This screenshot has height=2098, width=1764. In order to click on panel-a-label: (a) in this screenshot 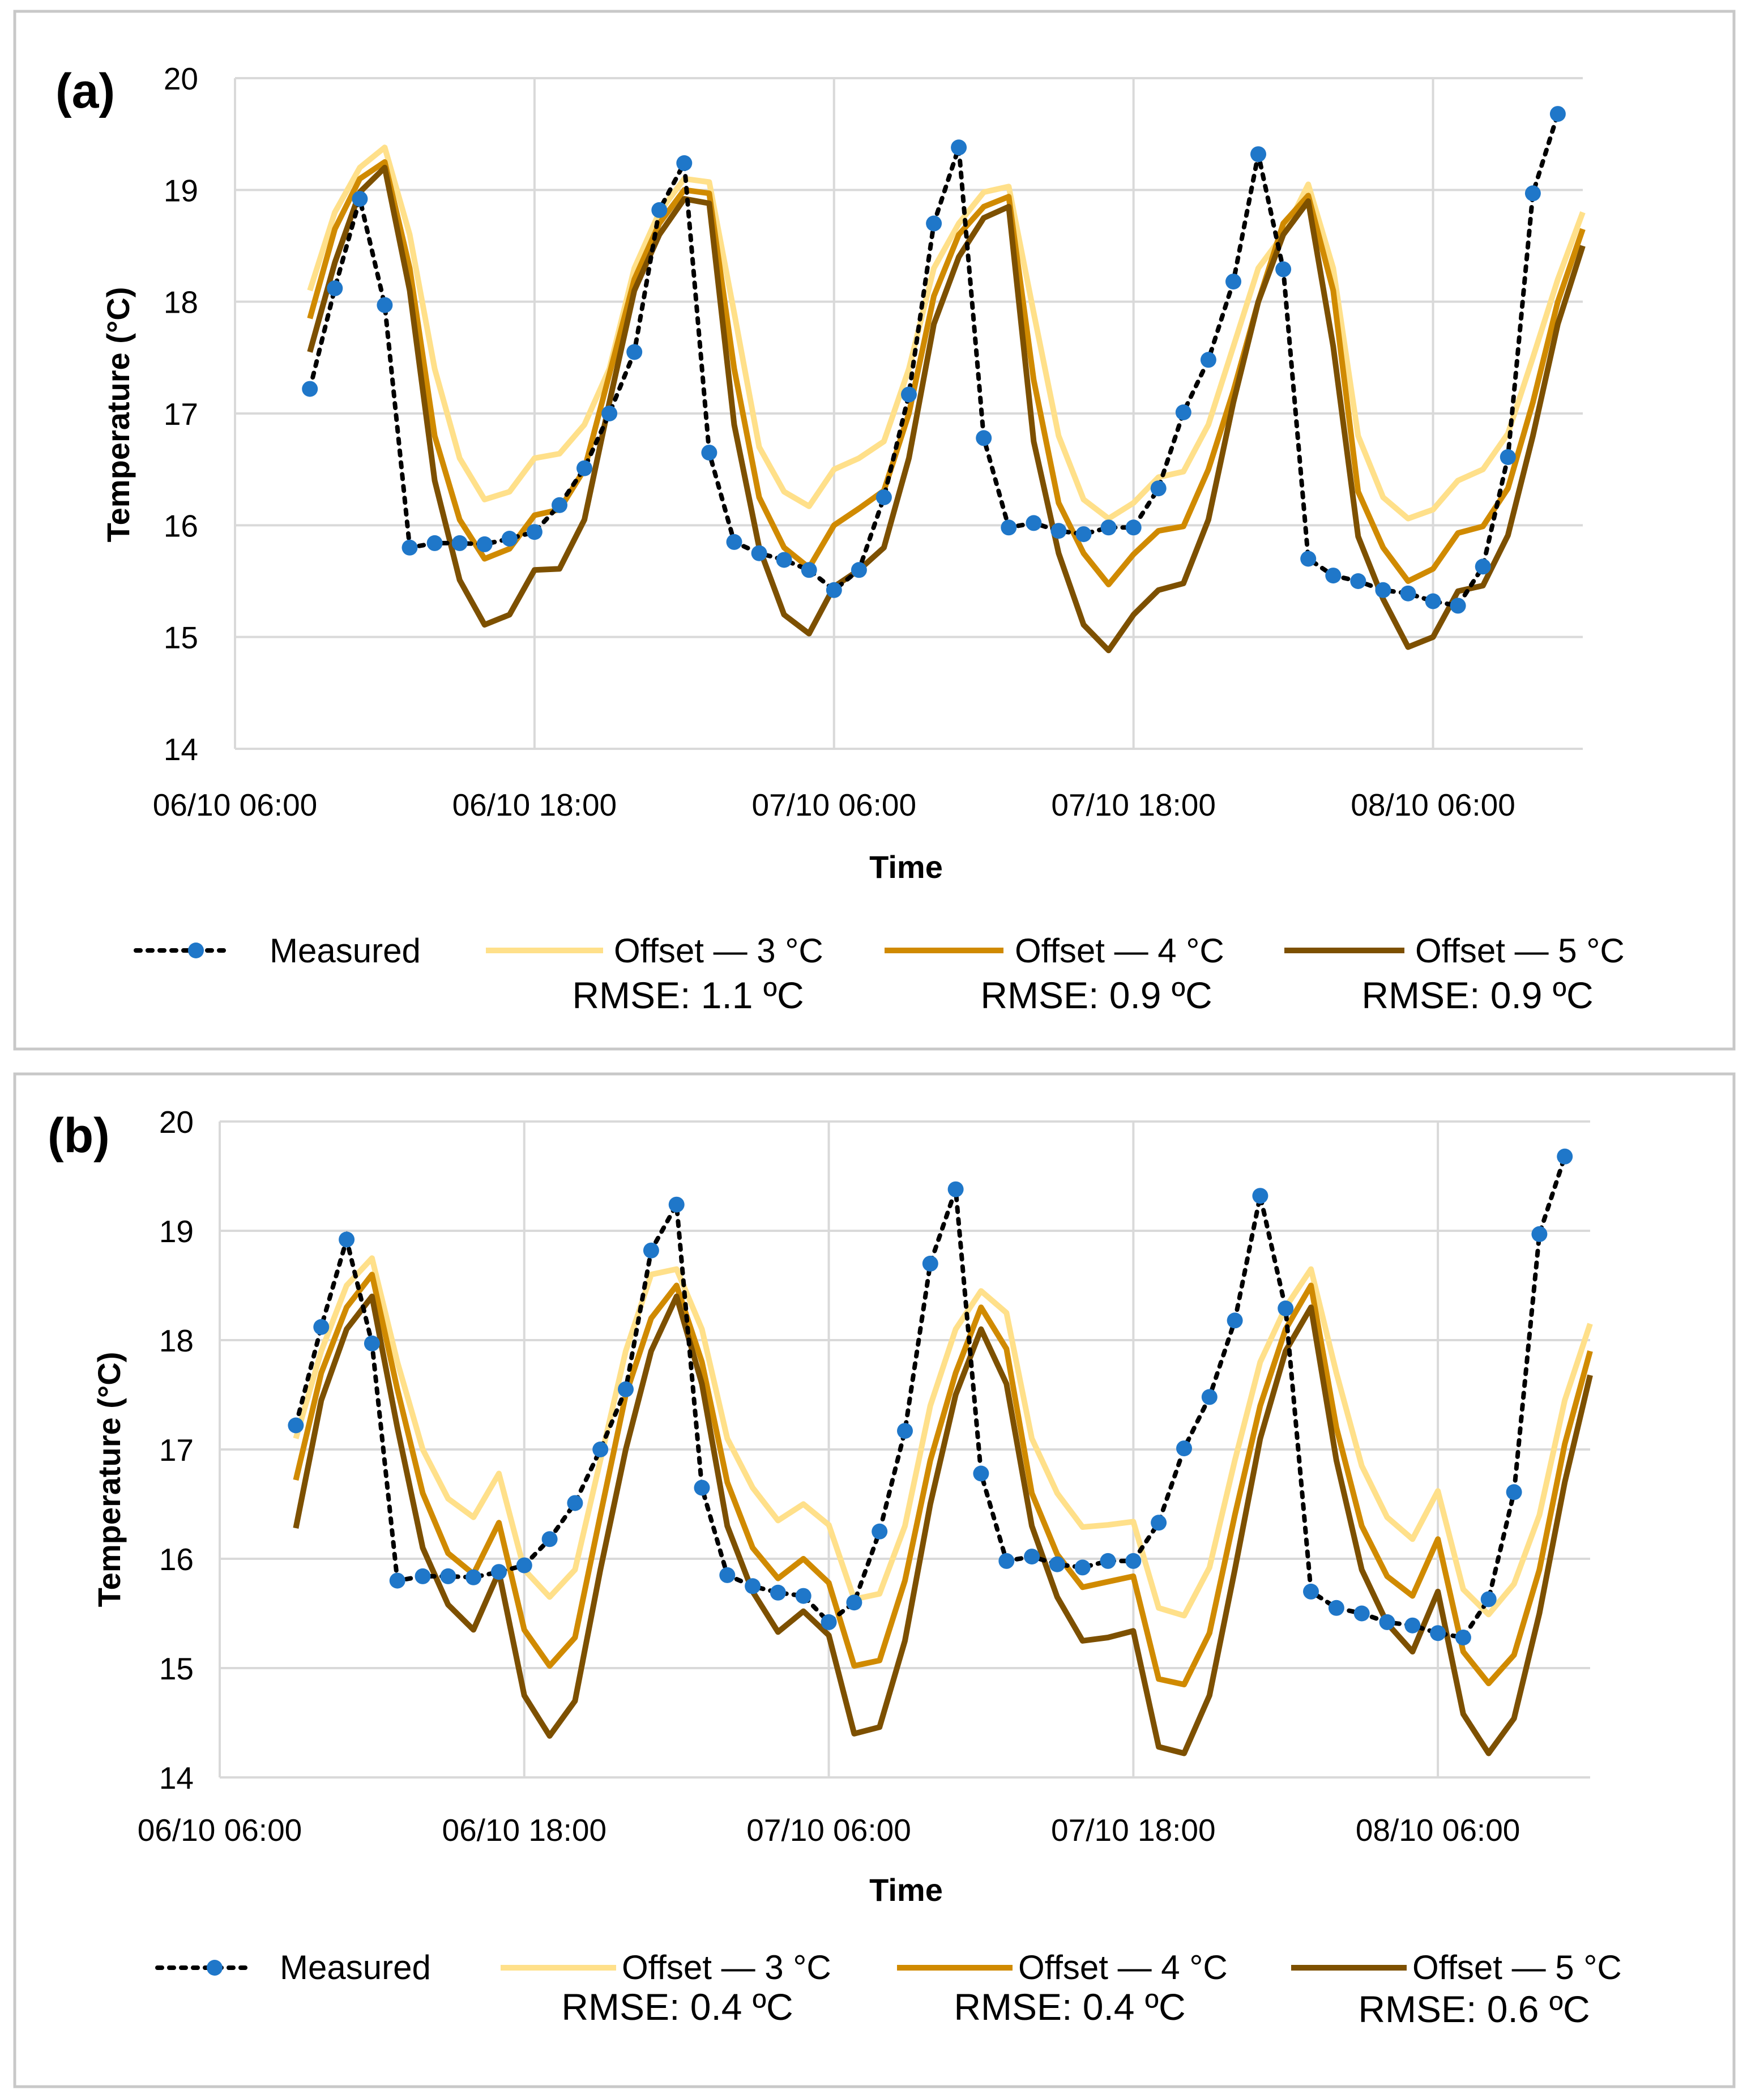, I will do `click(85, 91)`.